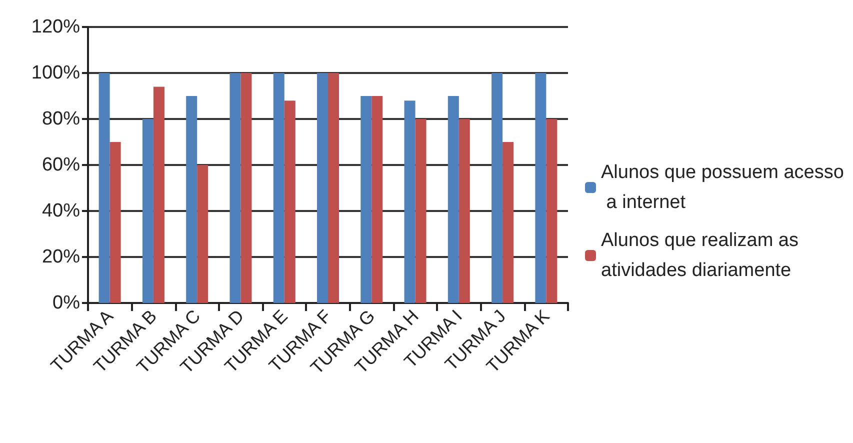 The image size is (853, 443). Describe the element at coordinates (66, 303) in the screenshot. I see `y-tick-label: 0%` at that location.